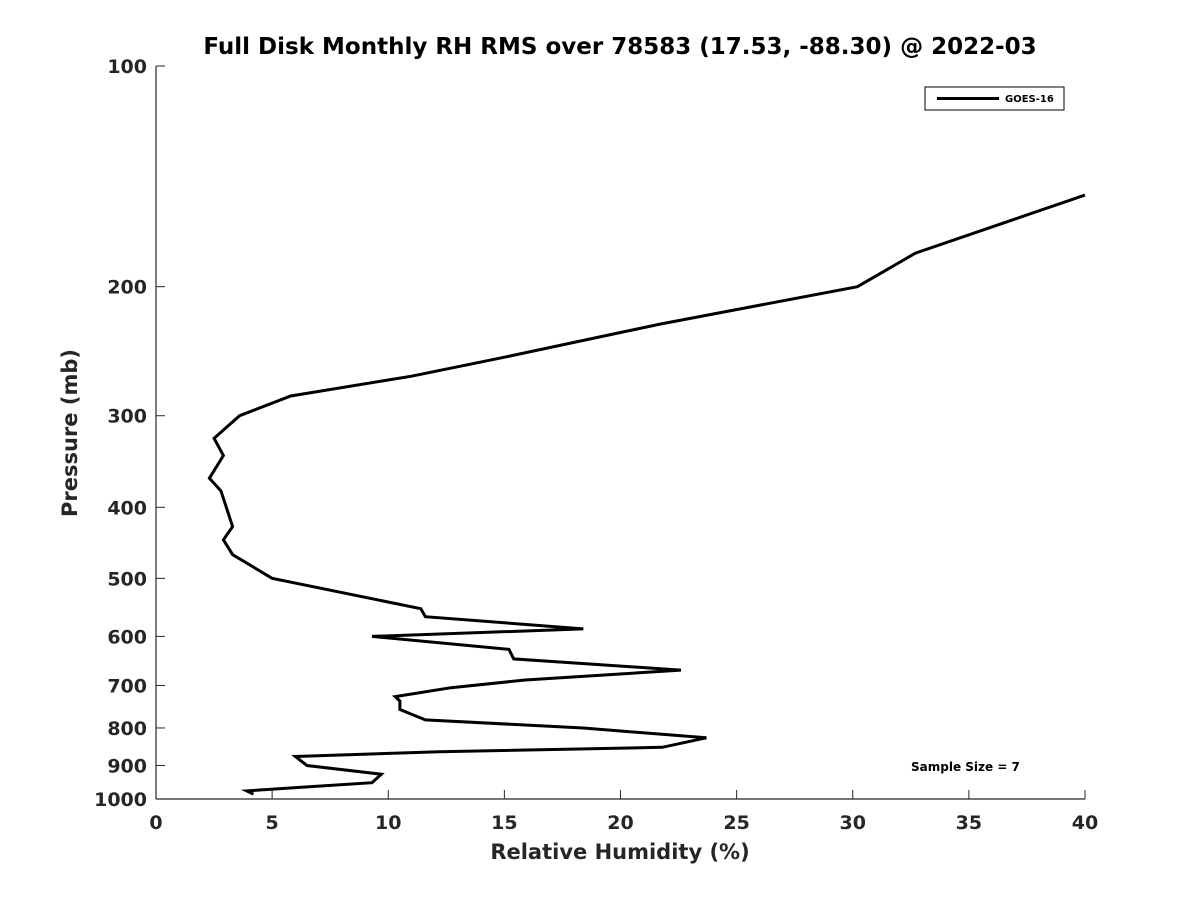 This screenshot has width=1200, height=900. I want to click on x-tick-label: 35, so click(969, 823).